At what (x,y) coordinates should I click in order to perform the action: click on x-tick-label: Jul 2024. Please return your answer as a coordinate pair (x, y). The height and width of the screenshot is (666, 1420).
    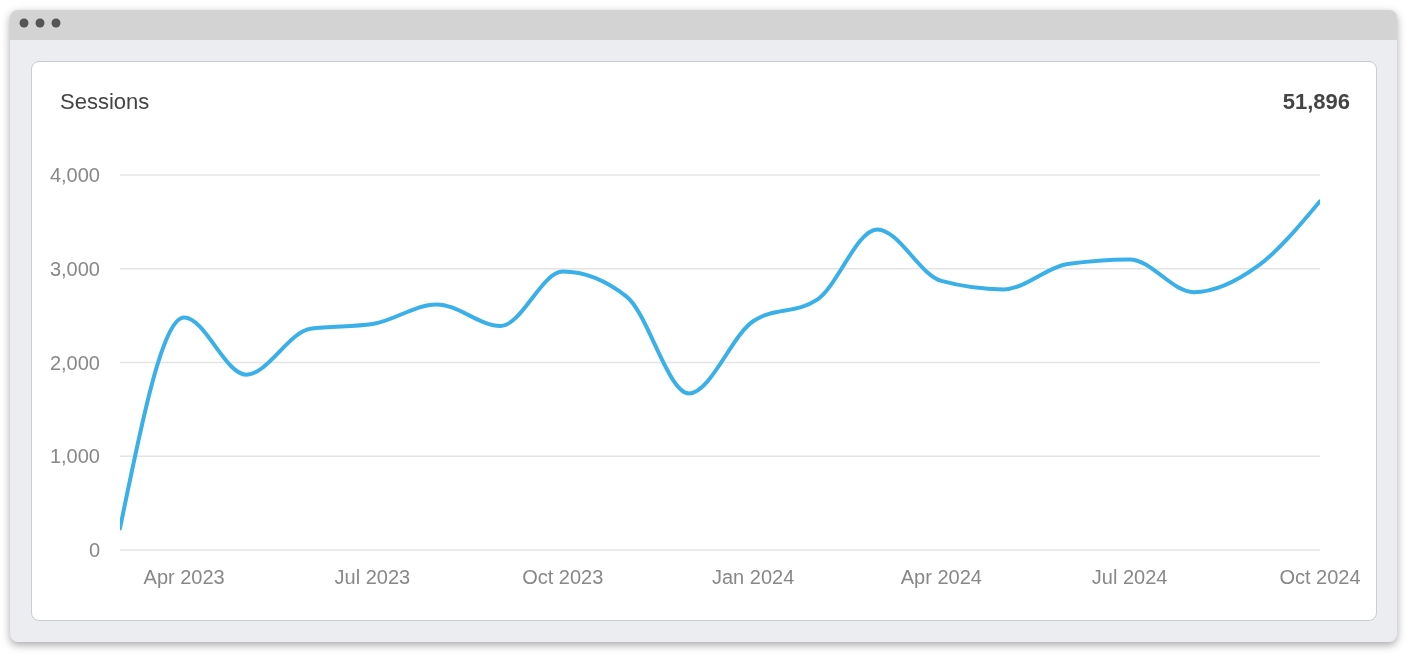
    Looking at the image, I should click on (1129, 577).